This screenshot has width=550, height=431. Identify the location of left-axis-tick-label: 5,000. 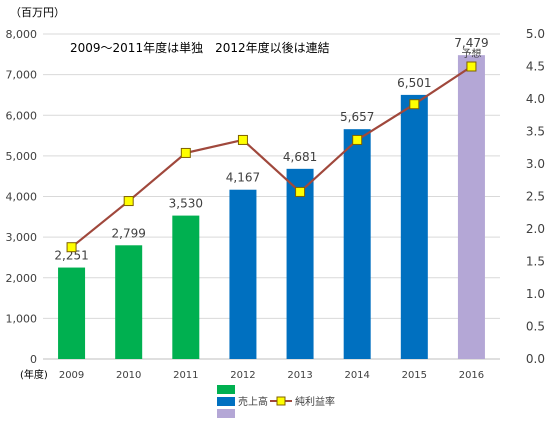
(22, 156).